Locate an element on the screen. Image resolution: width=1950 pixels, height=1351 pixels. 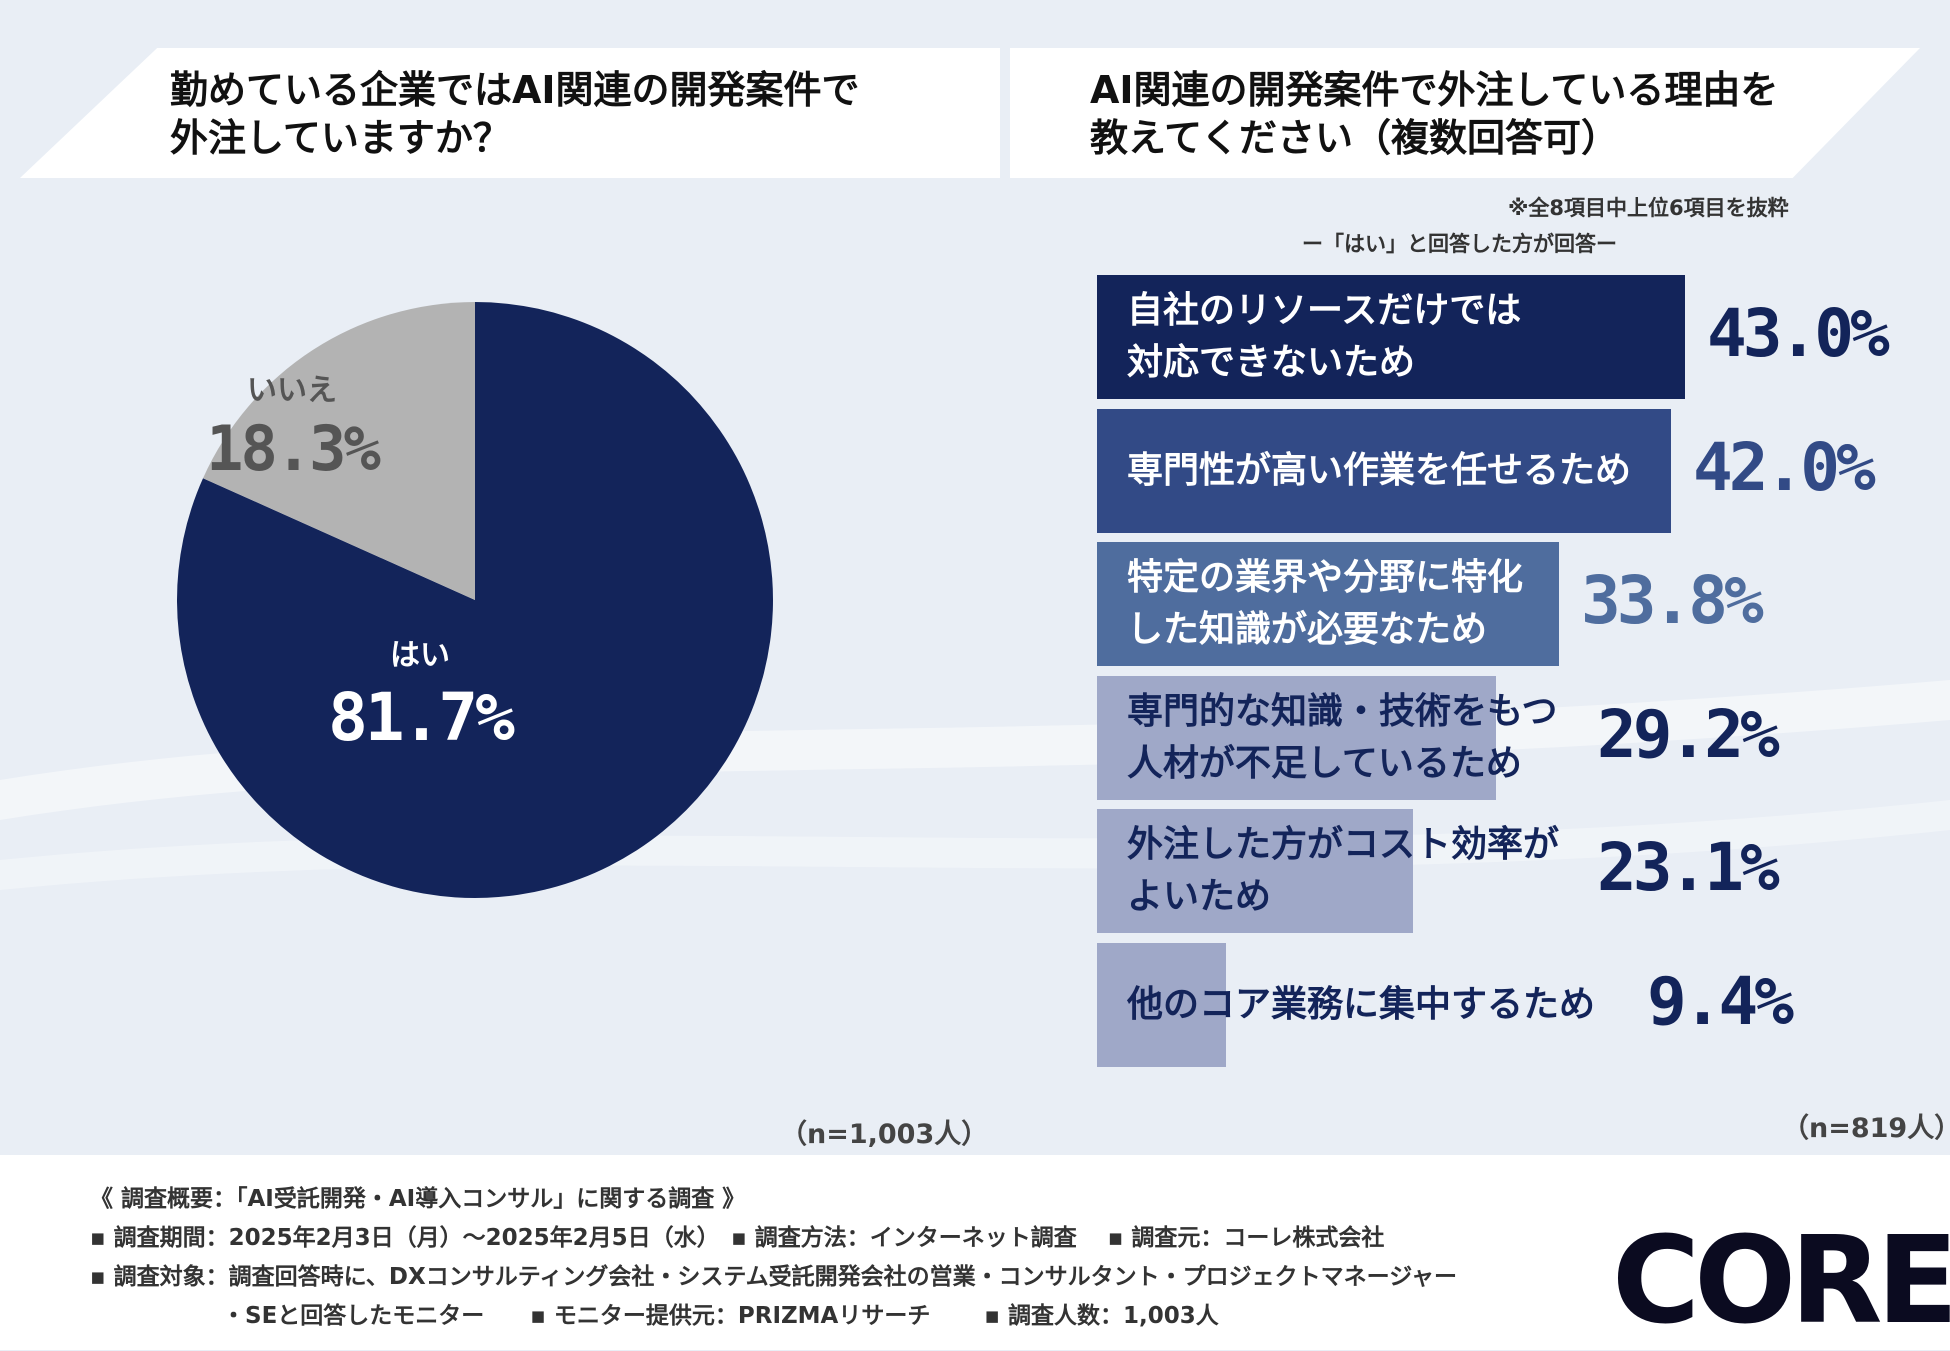
bar-value-4: 29.2% is located at coordinates (1688, 734).